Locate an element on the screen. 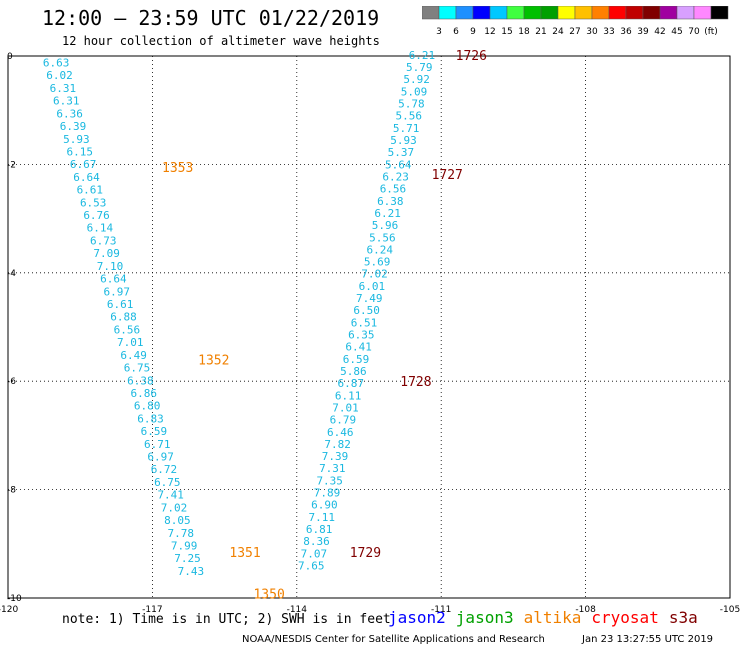 The height and width of the screenshot is (650, 740). wave-height-value: 6.88 is located at coordinates (123, 317).